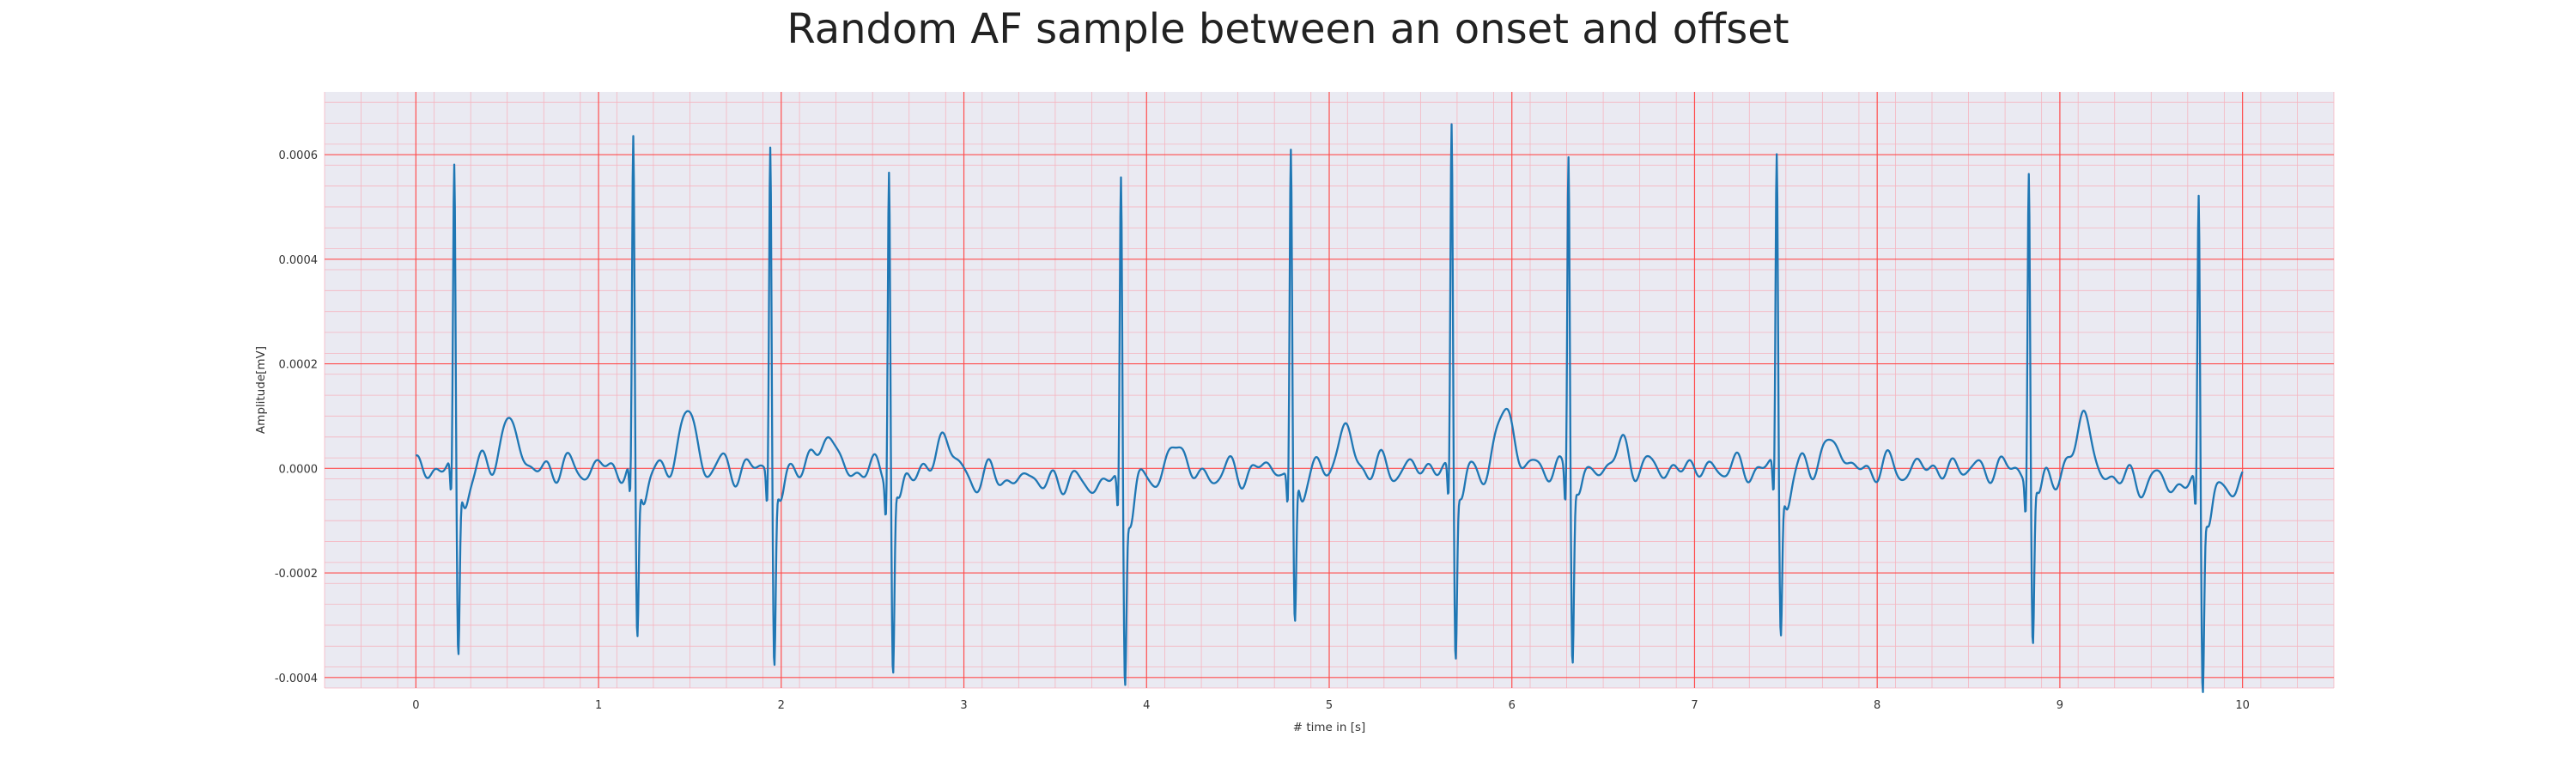 This screenshot has height=773, width=2576. Describe the element at coordinates (1877, 705) in the screenshot. I see `x-tick-label: 8` at that location.